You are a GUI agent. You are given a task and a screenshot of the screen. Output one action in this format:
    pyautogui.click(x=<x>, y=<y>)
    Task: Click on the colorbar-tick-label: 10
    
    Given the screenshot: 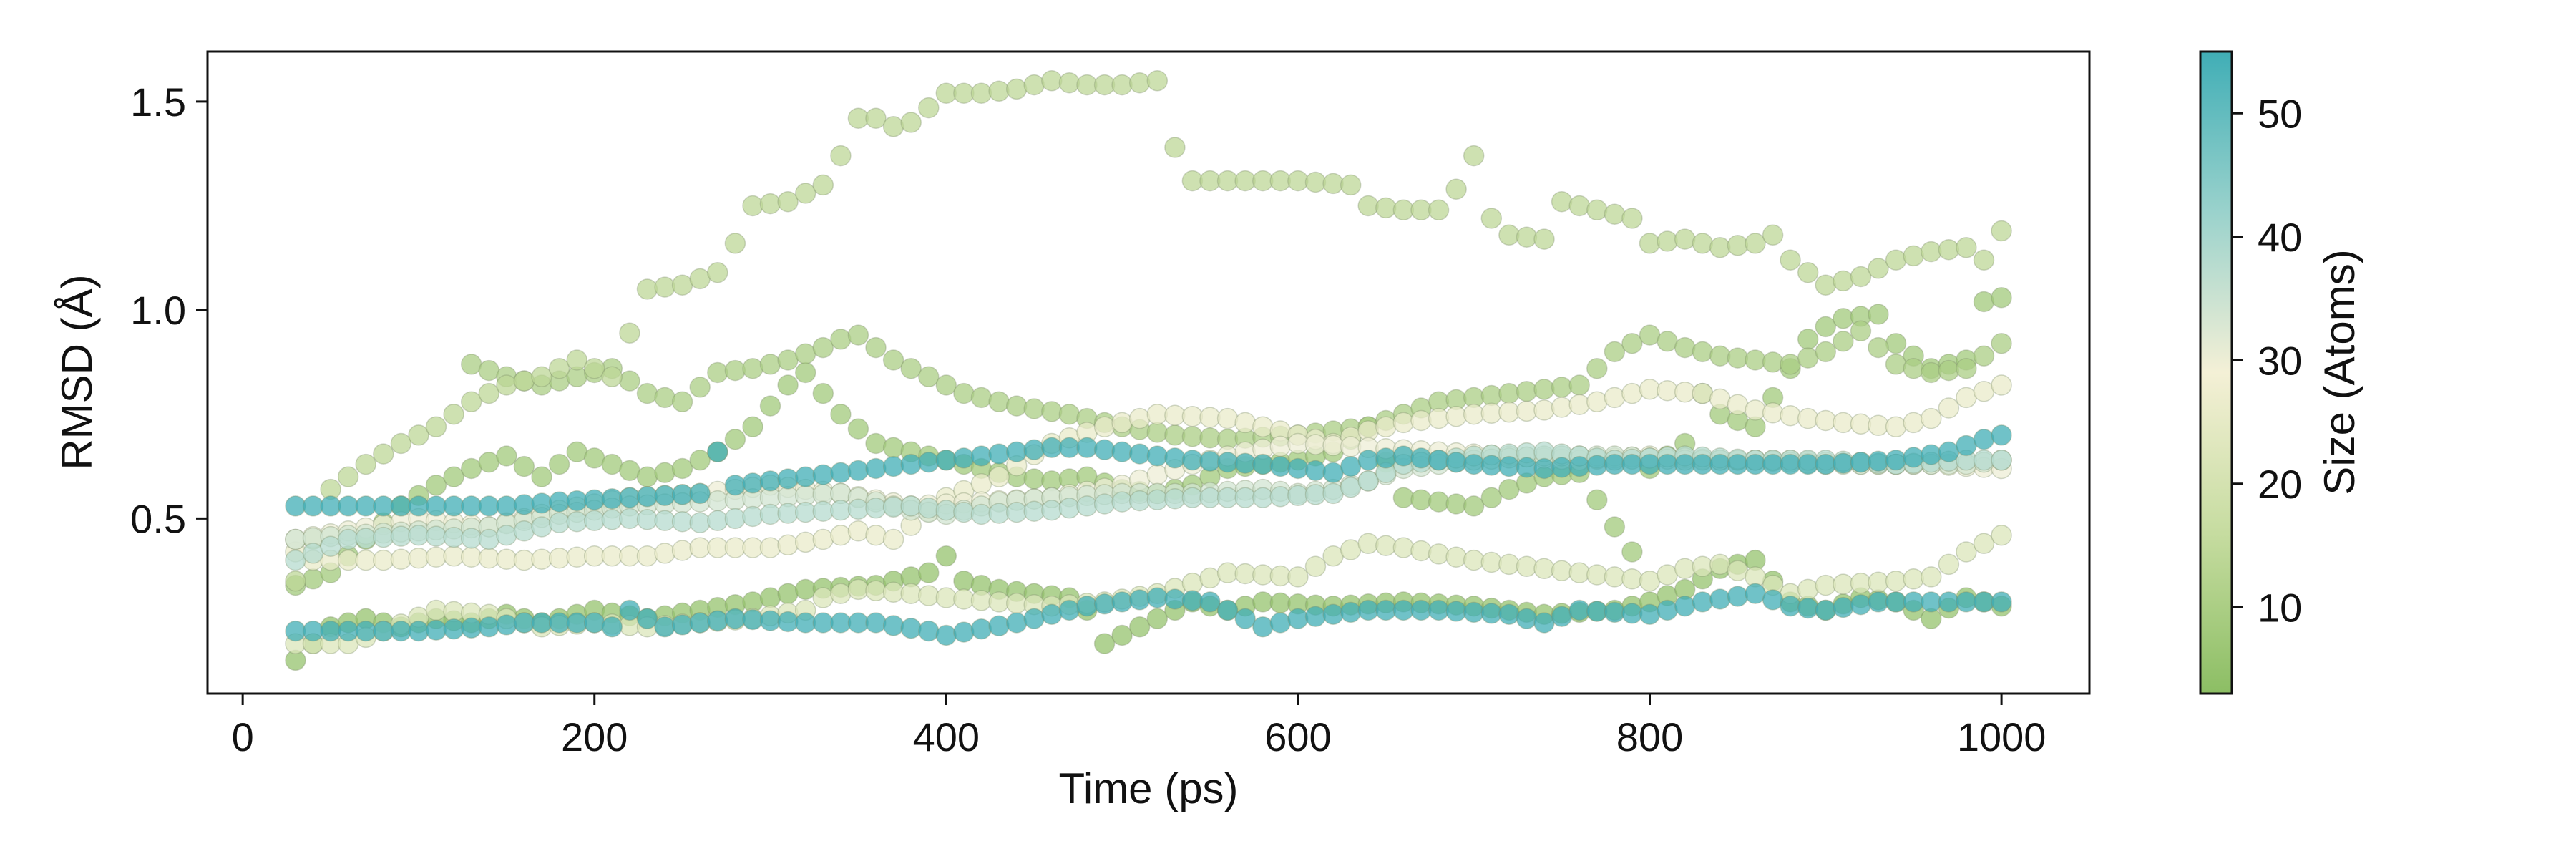 What is the action you would take?
    pyautogui.click(x=2280, y=607)
    